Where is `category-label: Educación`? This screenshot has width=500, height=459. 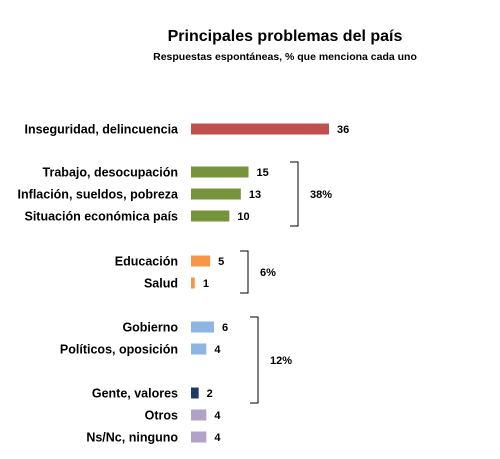
category-label: Educación is located at coordinates (146, 262).